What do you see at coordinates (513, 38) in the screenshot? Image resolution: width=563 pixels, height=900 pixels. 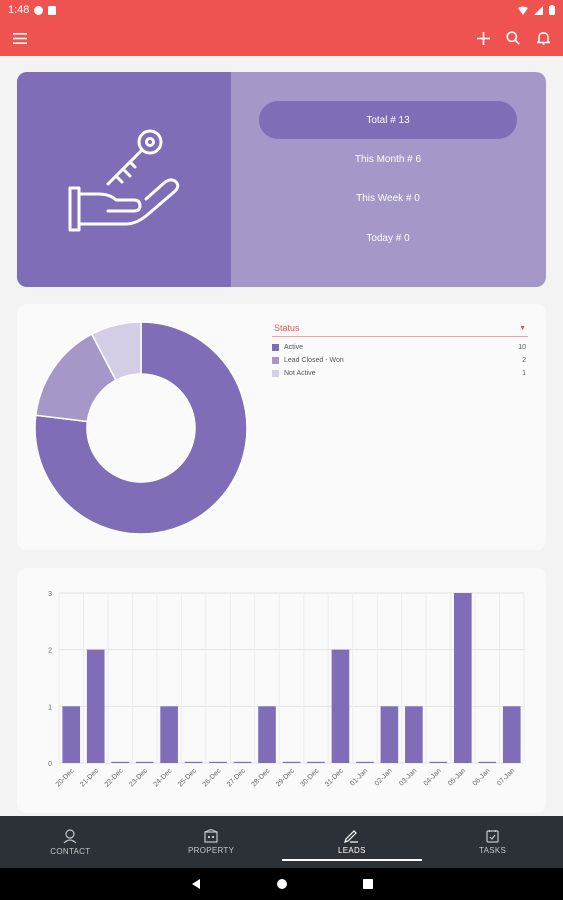 I see `search-icon` at bounding box center [513, 38].